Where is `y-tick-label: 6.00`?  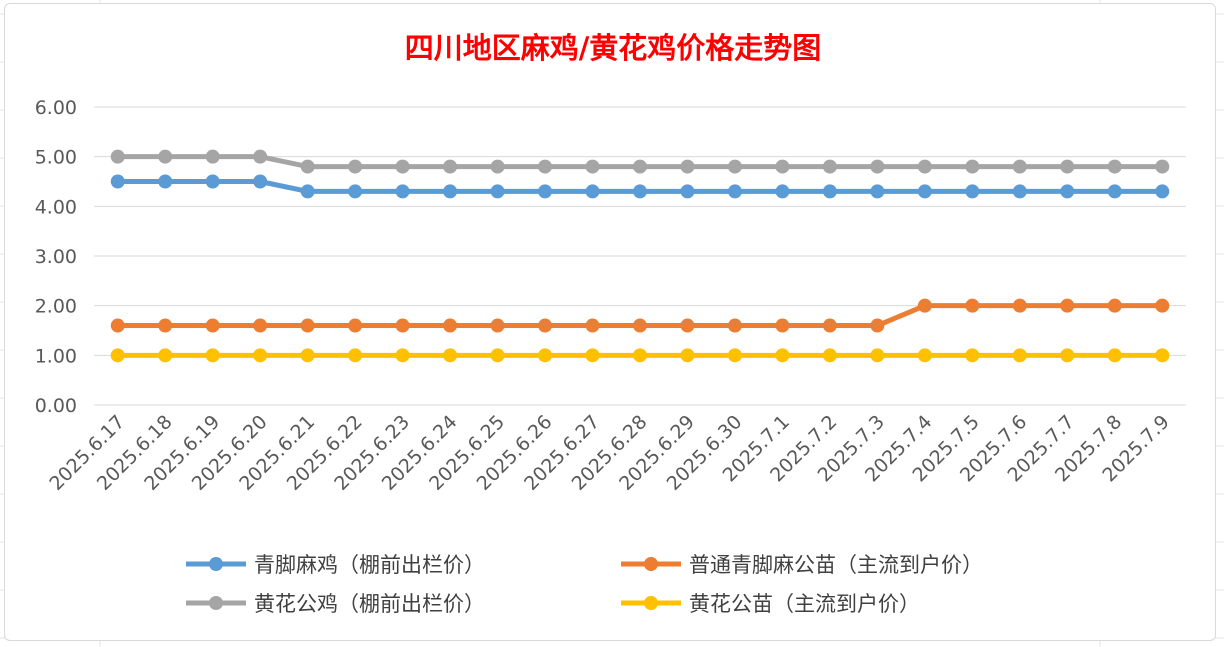
y-tick-label: 6.00 is located at coordinates (56, 108).